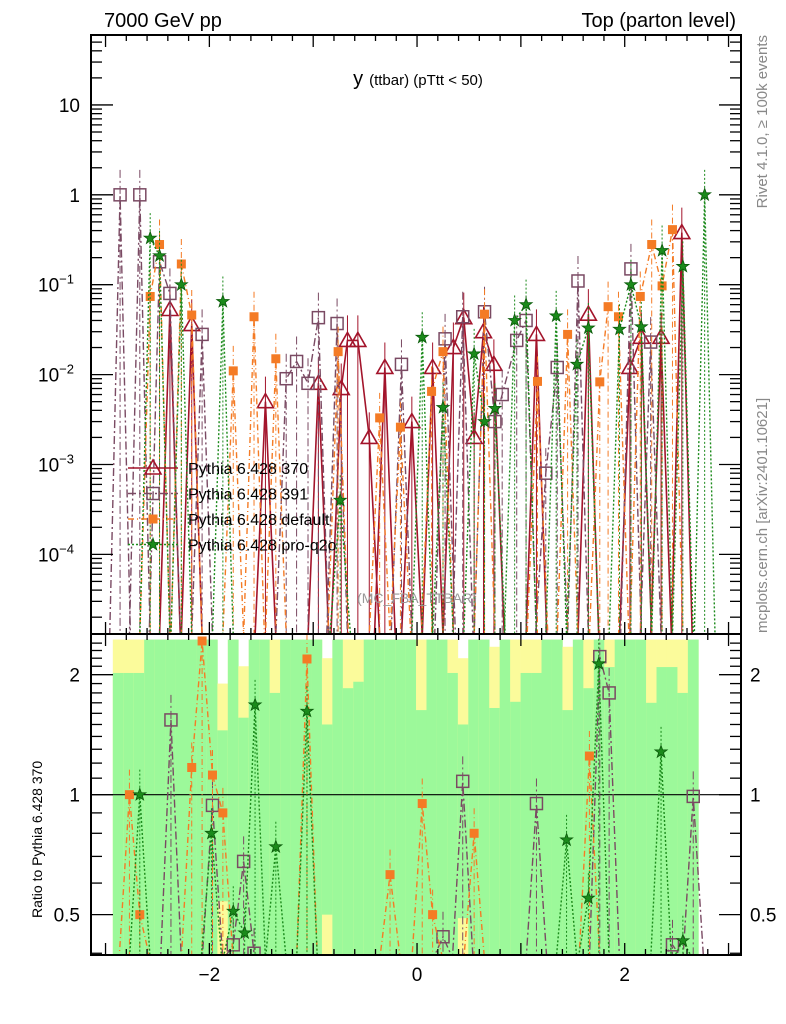 Image resolution: width=786 pixels, height=1024 pixels. Describe the element at coordinates (232, 545) in the screenshot. I see `legend-item-proq2o: Pythia 6.428 pro-q2o` at that location.